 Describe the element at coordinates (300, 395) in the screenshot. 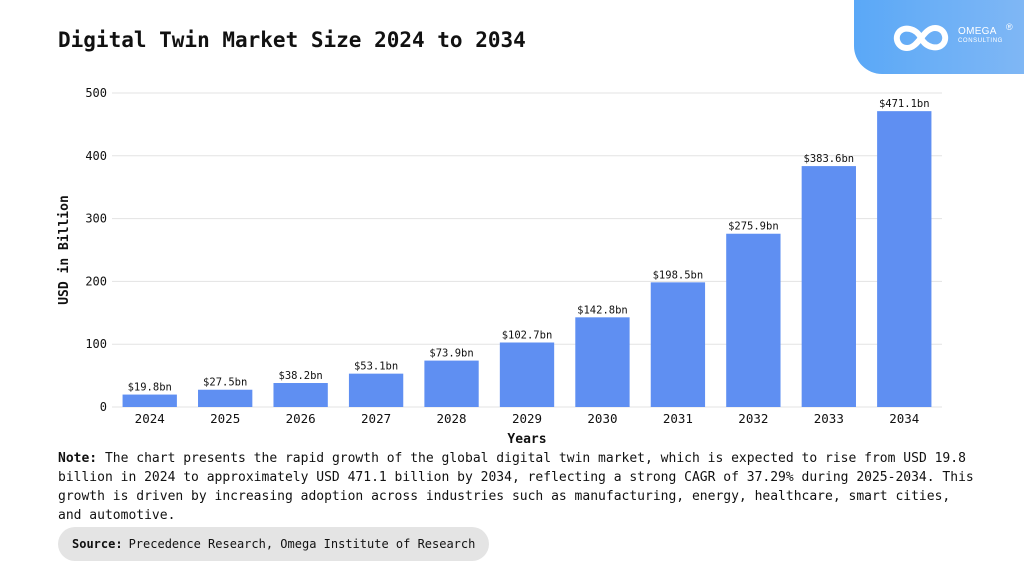

I see `bar-2026` at that location.